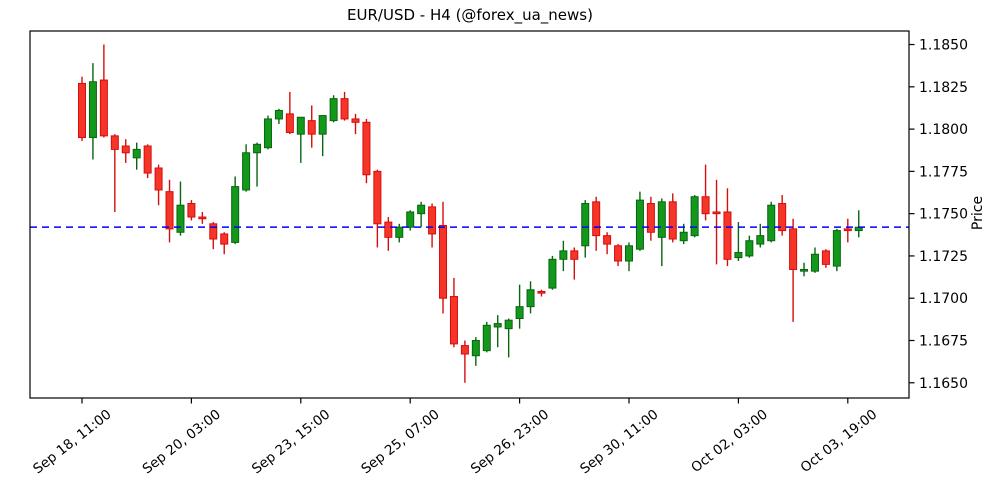 The width and height of the screenshot is (1000, 500). Describe the element at coordinates (839, 441) in the screenshot. I see `x-tick-label: Oct 03, 19:00` at that location.